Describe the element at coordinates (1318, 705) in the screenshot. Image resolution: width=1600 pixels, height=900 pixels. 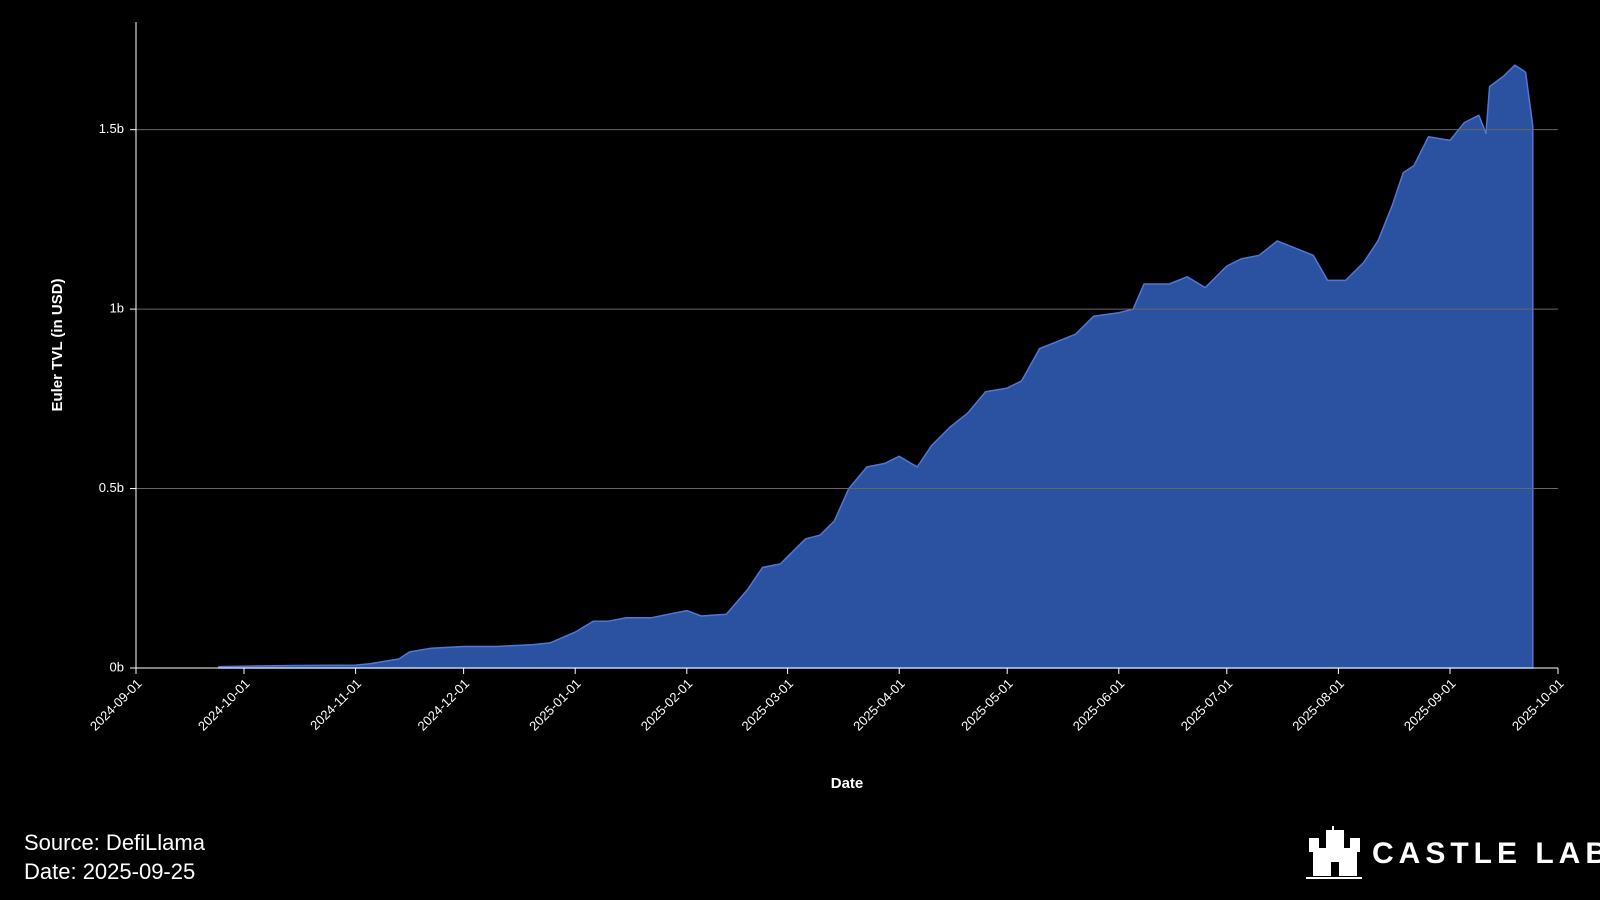
I see `x-tick-label: 2025-08-01` at that location.